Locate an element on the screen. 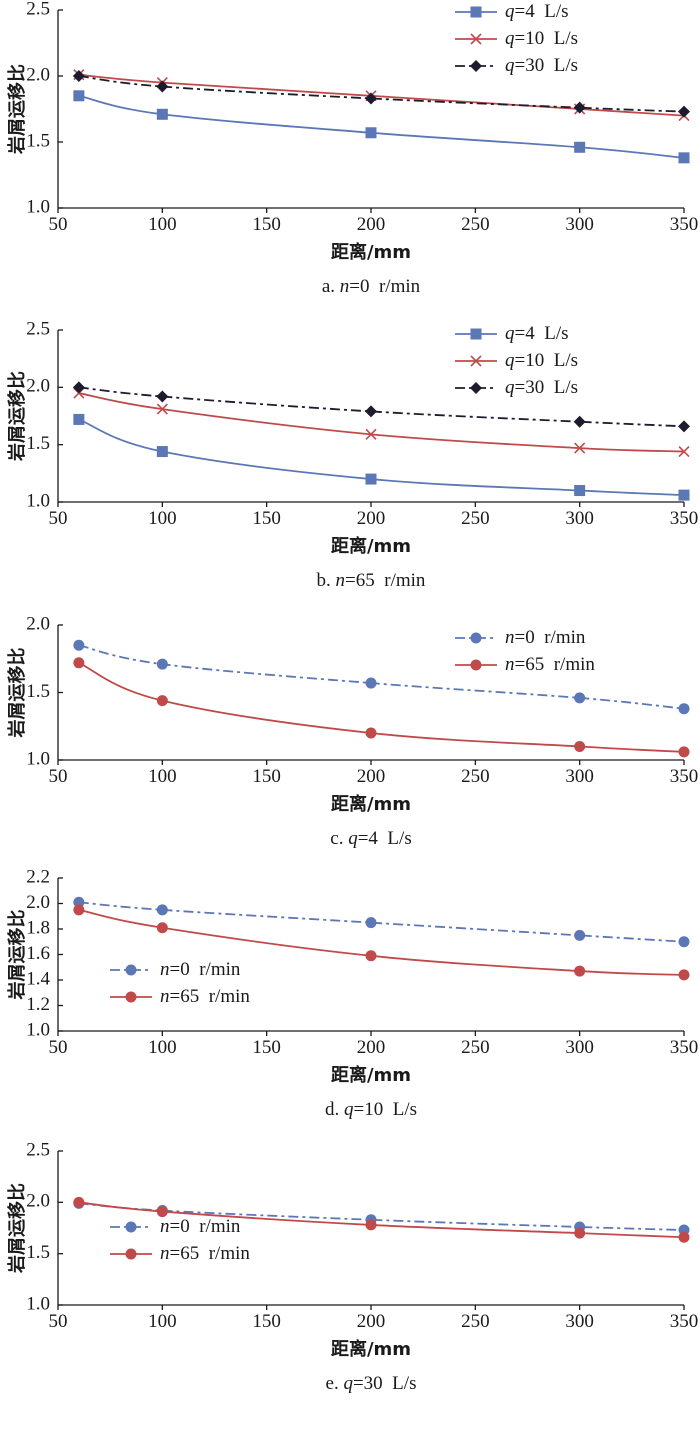  panel-caption: c. q=4 L/s is located at coordinates (370, 838).